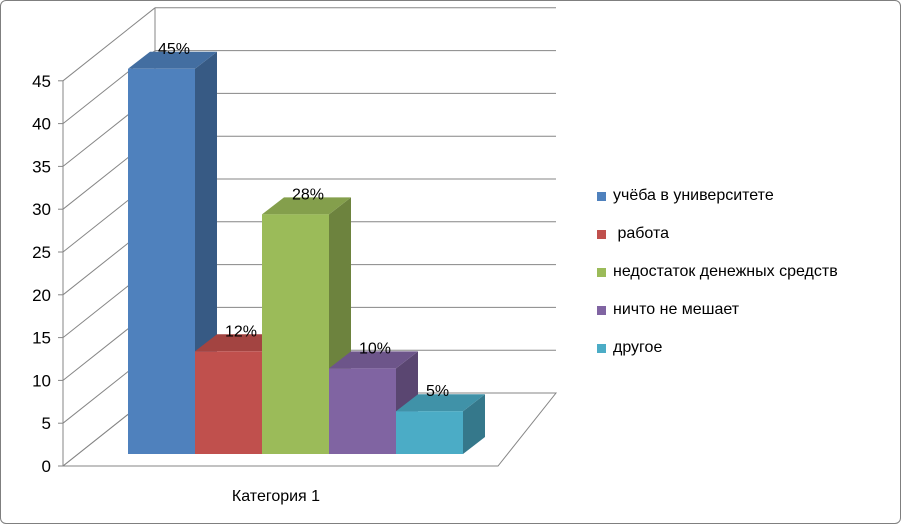  What do you see at coordinates (437, 391) in the screenshot?
I see `data-label: 5%` at bounding box center [437, 391].